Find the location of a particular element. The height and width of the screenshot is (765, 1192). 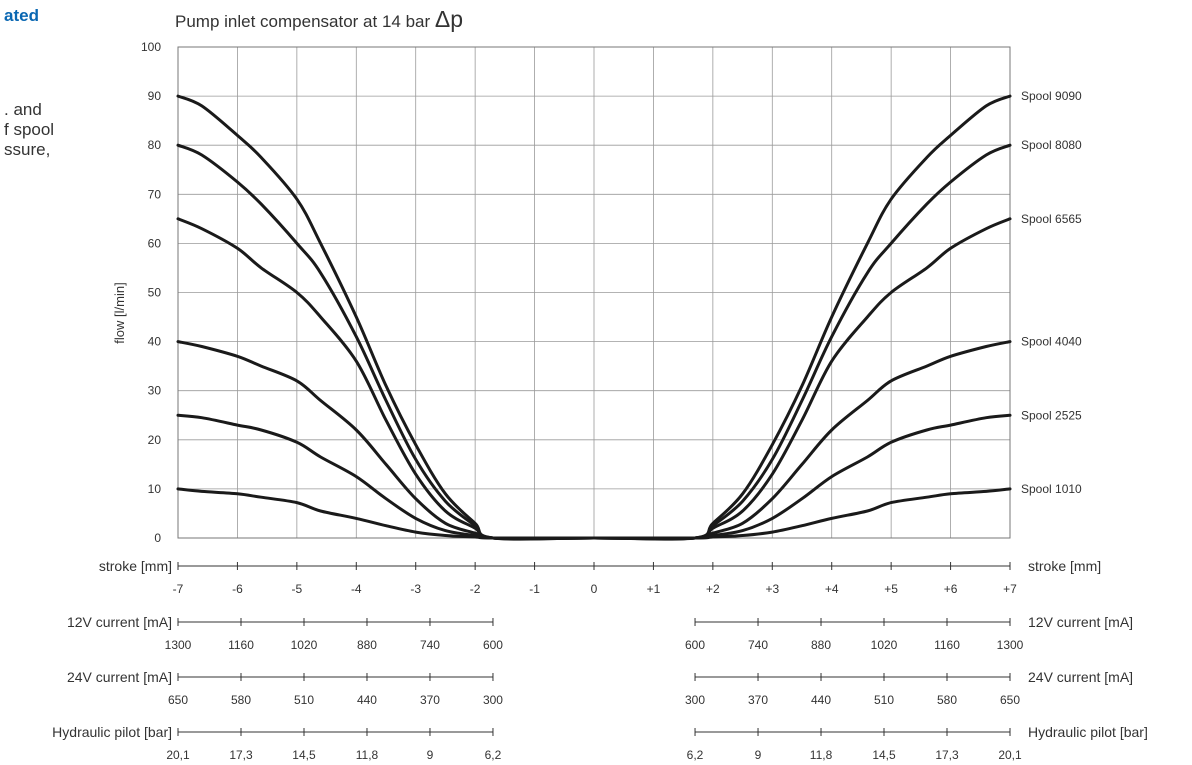

y-tick-label: 0 is located at coordinates (157, 538).